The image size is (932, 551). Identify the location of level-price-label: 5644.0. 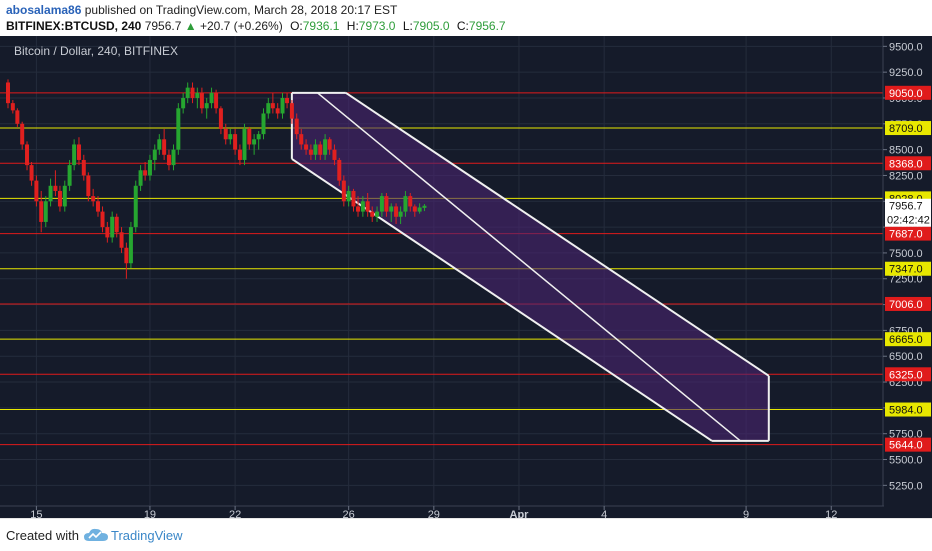
(906, 446).